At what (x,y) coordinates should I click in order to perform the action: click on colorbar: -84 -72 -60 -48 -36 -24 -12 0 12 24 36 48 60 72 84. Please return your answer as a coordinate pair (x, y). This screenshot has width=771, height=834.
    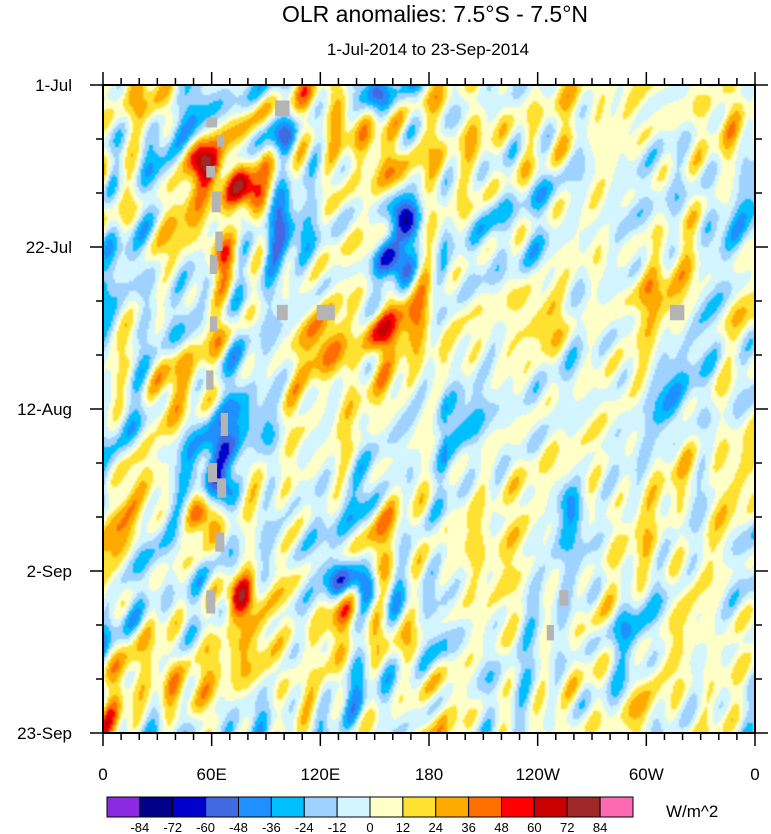
    Looking at the image, I should click on (370, 815).